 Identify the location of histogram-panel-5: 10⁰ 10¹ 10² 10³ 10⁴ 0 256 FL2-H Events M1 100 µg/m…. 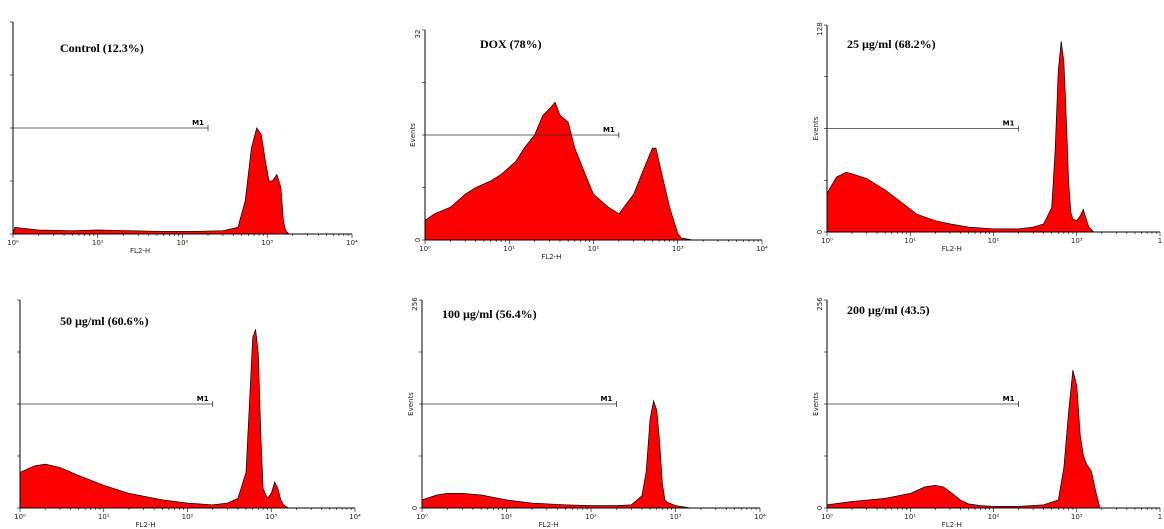
(586, 413).